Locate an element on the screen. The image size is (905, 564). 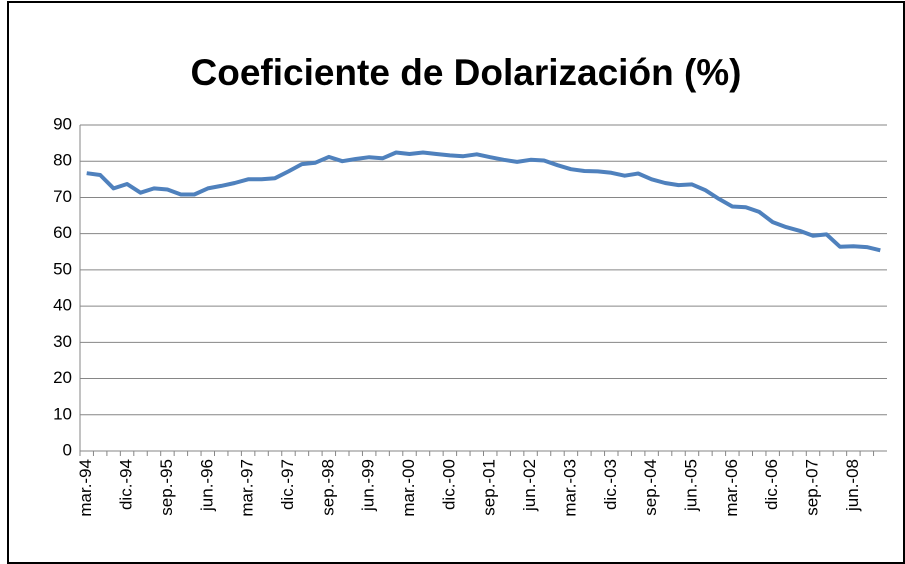
x-tick-label: jun.-99 is located at coordinates (368, 485).